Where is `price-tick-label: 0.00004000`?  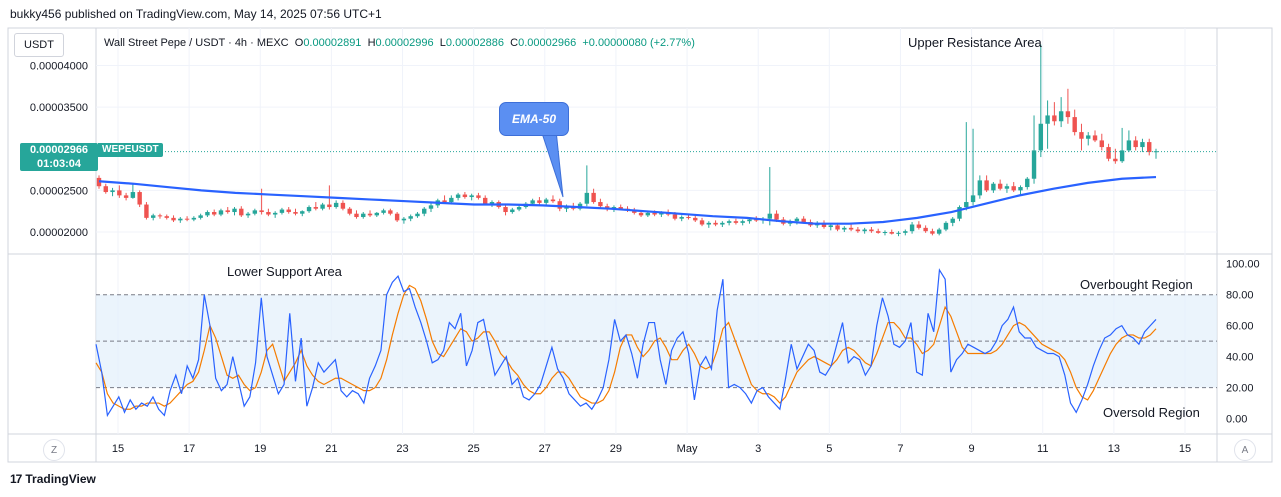 price-tick-label: 0.00004000 is located at coordinates (59, 66).